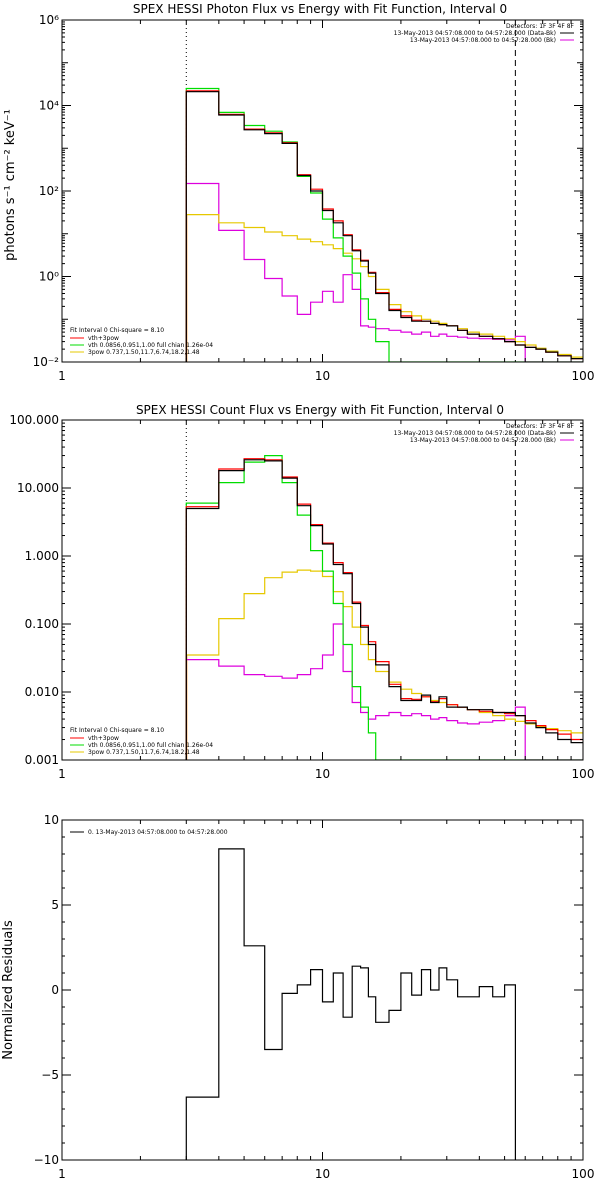 This screenshot has height=1200, width=600. Describe the element at coordinates (583, 1174) in the screenshot. I see `xtick-label-2-2: 100` at that location.